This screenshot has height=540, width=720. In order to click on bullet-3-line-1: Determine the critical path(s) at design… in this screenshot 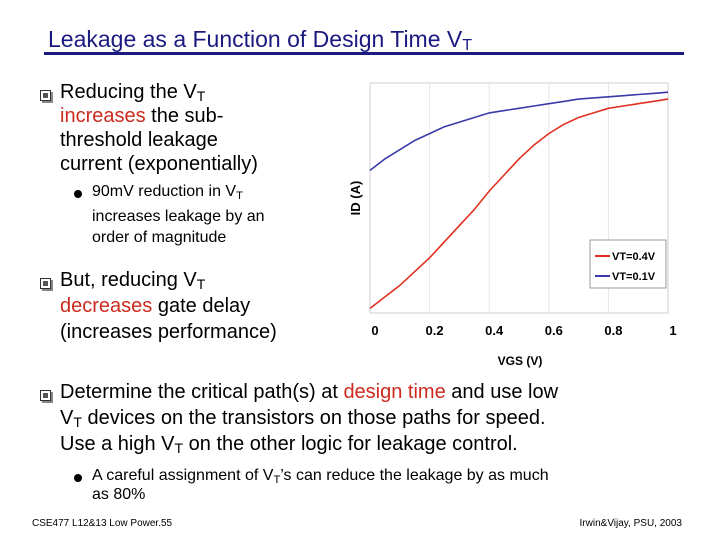, I will do `click(309, 392)`.